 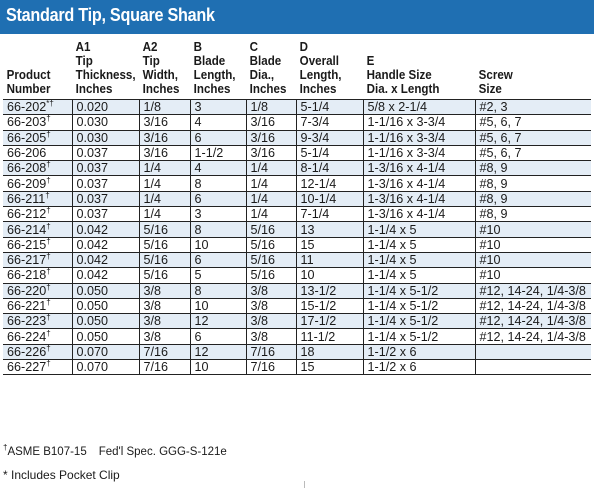 I want to click on cell-c: 1/8, so click(x=271, y=106).